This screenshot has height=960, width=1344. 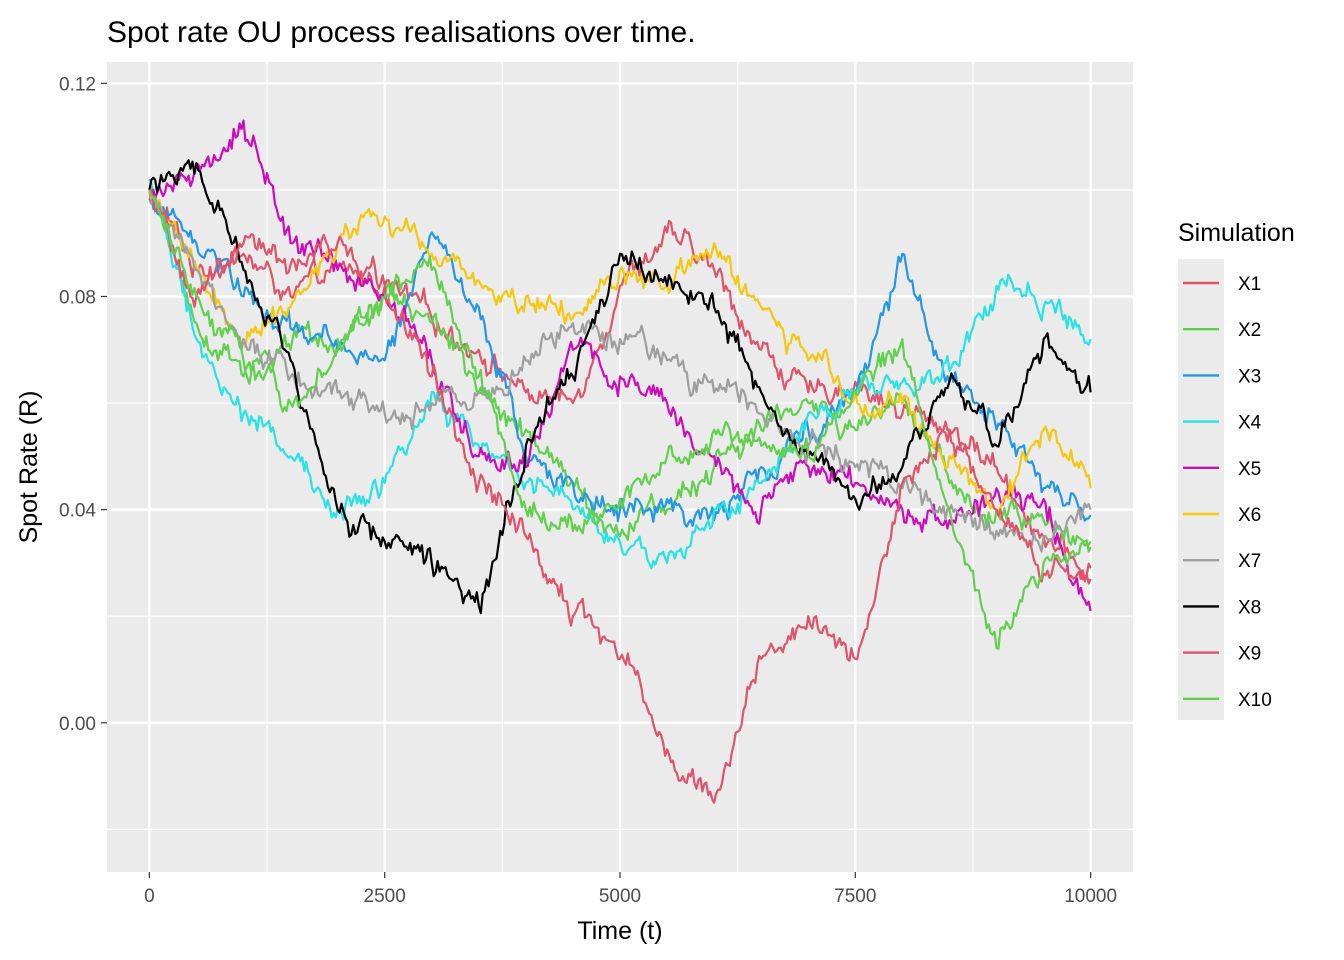 What do you see at coordinates (149, 896) in the screenshot?
I see `x-tick-label: 0` at bounding box center [149, 896].